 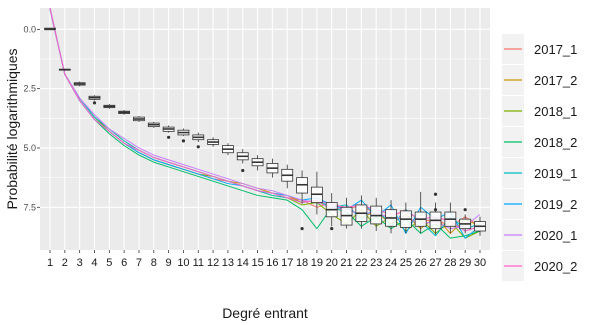 What do you see at coordinates (29, 89) in the screenshot?
I see `y-tick-label: 2.5` at bounding box center [29, 89].